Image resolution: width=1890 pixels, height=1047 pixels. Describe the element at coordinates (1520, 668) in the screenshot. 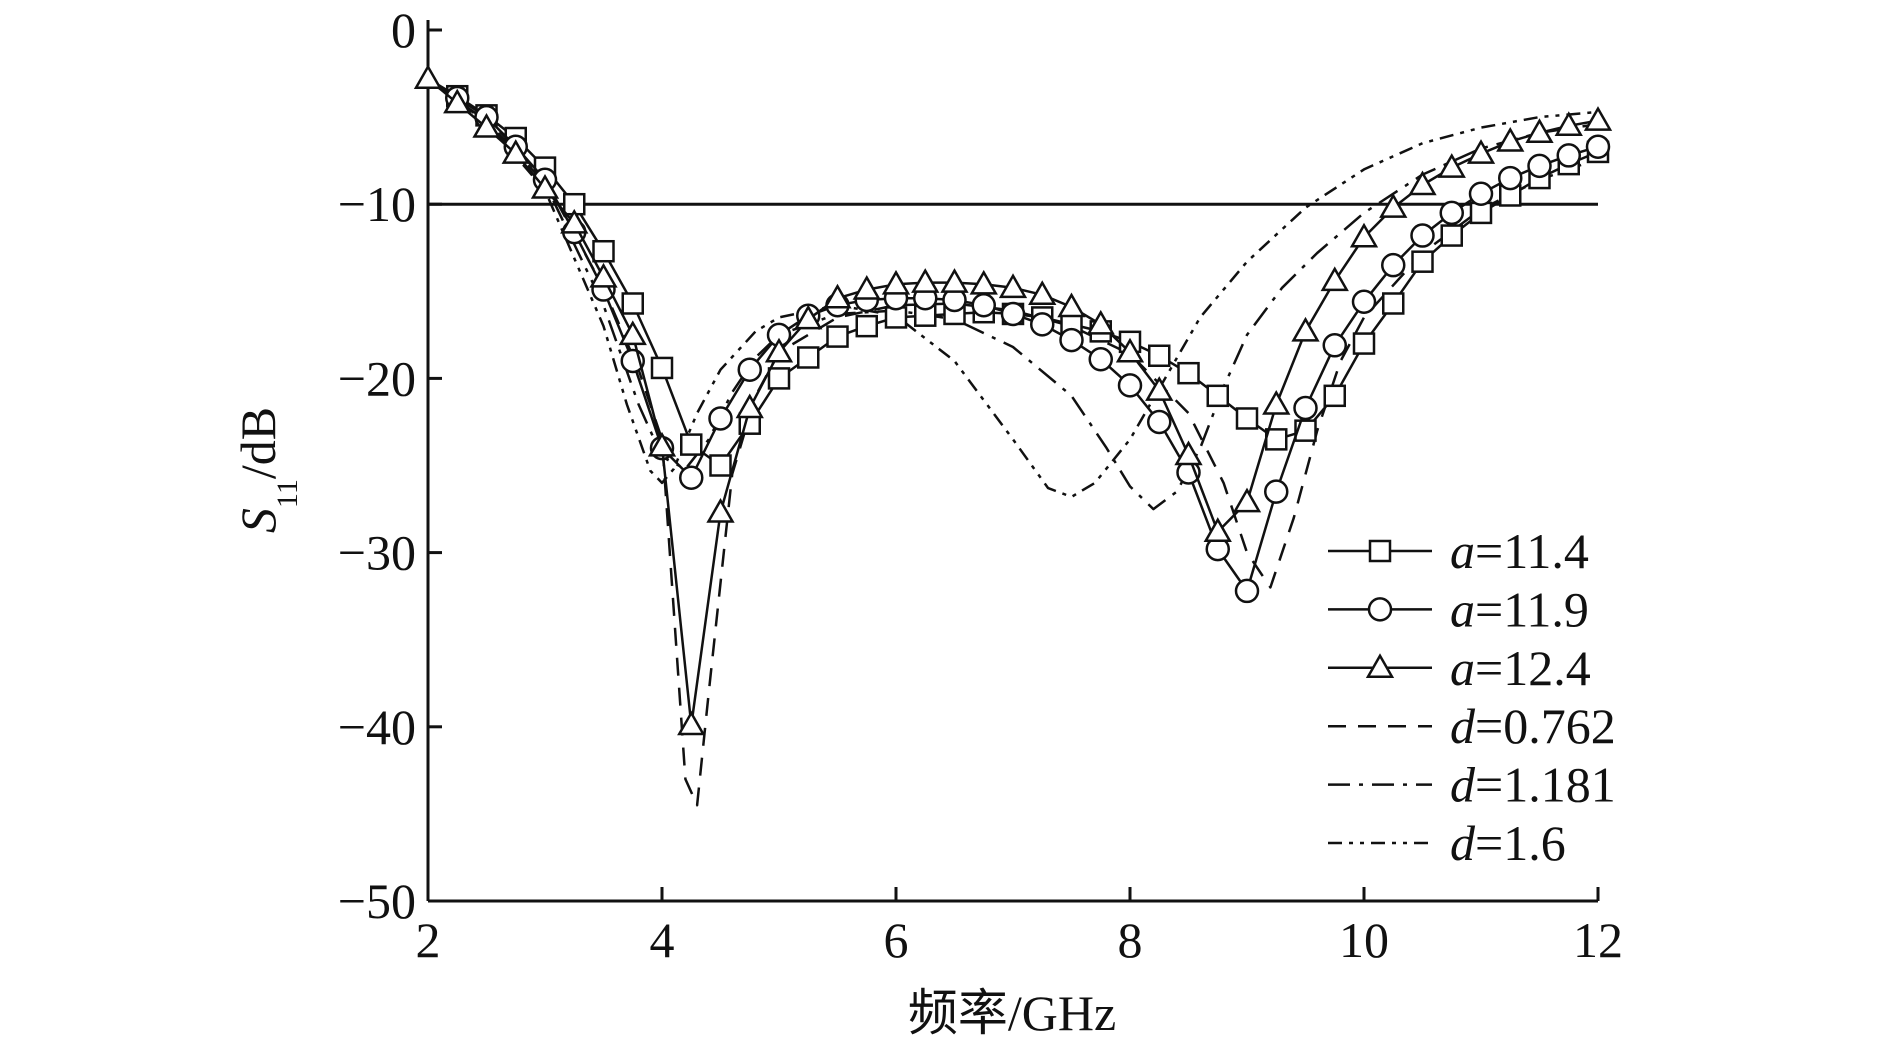

I see `legend-entry-label: a=12.4` at that location.